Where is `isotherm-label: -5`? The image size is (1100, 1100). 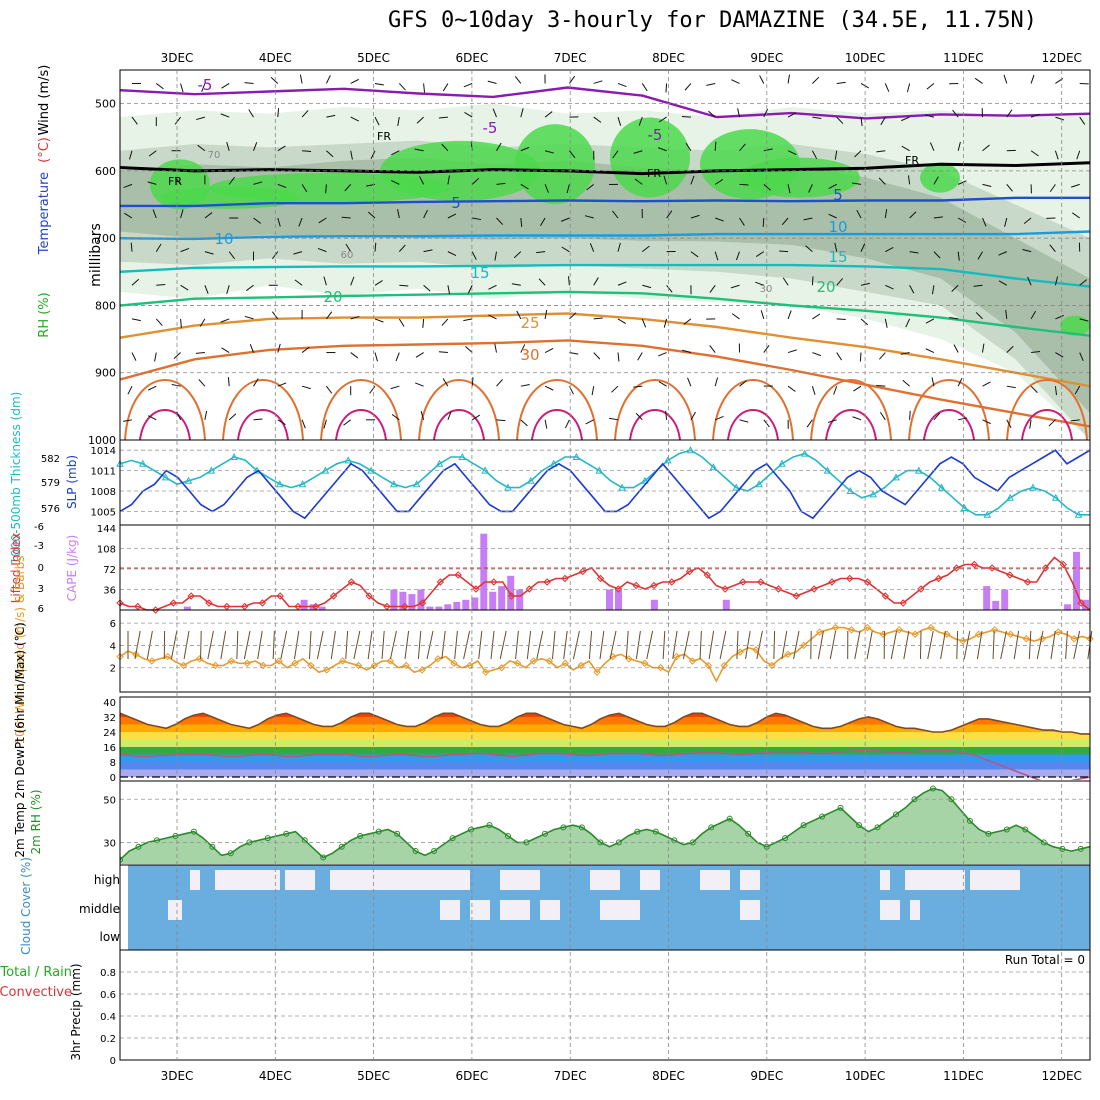
isotherm-label: -5 is located at coordinates (205, 85).